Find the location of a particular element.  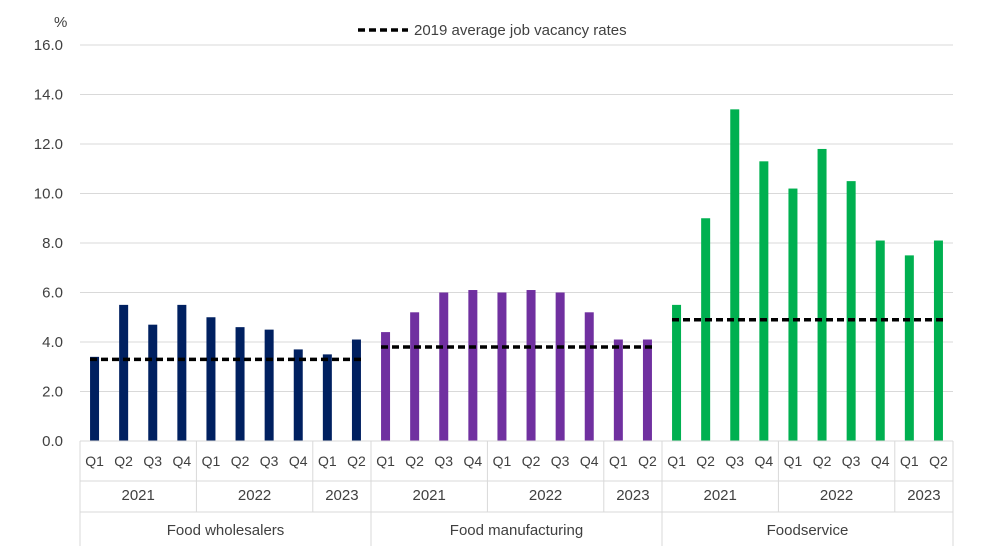

legend: 2019 average job vacancy rates is located at coordinates (492, 30).